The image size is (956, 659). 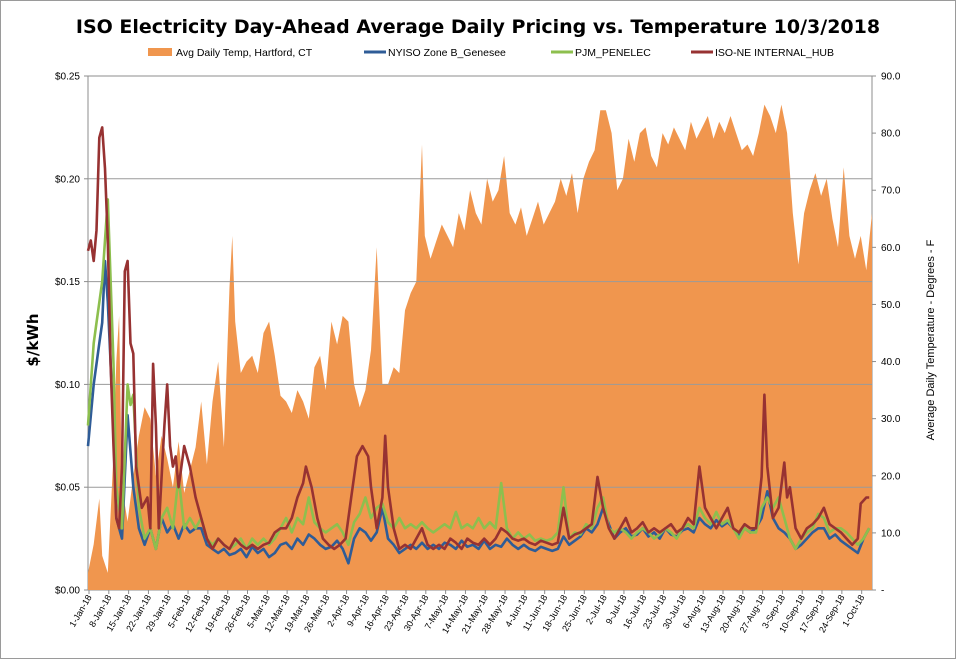 What do you see at coordinates (891, 191) in the screenshot?
I see `y2-tick-label: 70.0` at bounding box center [891, 191].